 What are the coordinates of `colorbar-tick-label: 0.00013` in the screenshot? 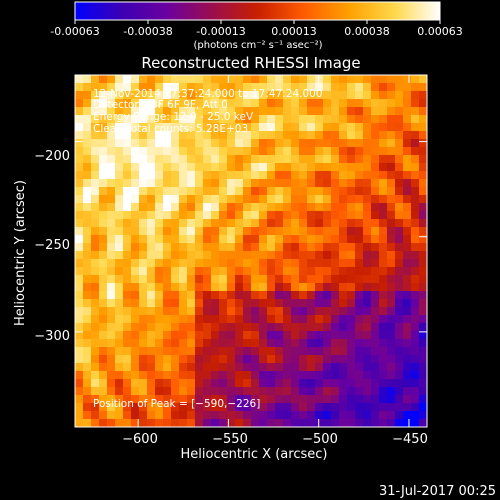 It's located at (294, 31).